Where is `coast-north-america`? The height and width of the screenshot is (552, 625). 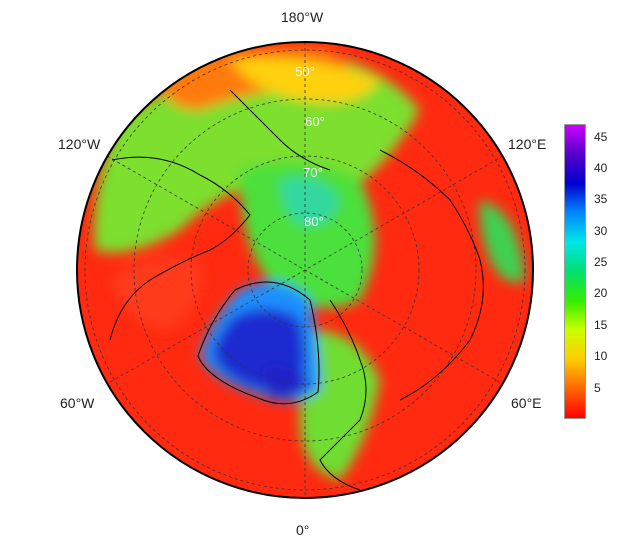 coast-north-america is located at coordinates (180, 248).